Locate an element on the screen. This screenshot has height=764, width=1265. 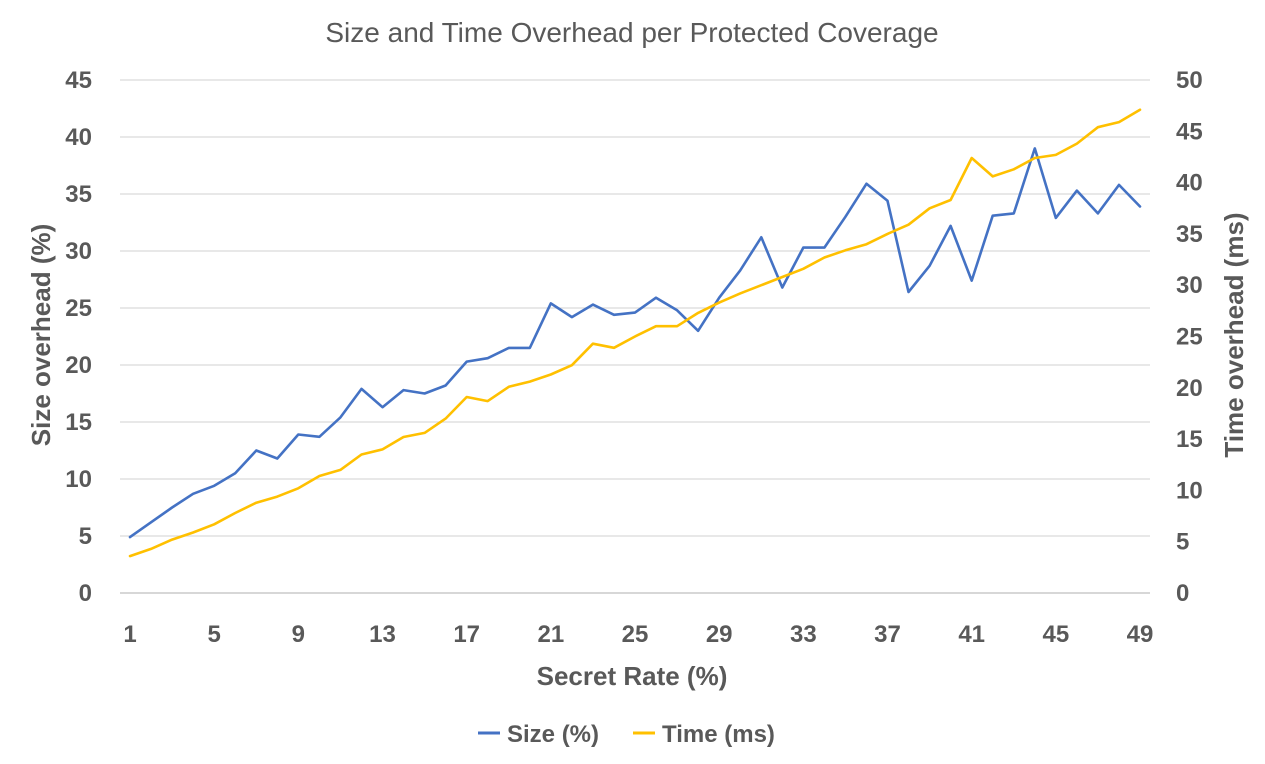
y-left-tick-label: 40 is located at coordinates (78, 137).